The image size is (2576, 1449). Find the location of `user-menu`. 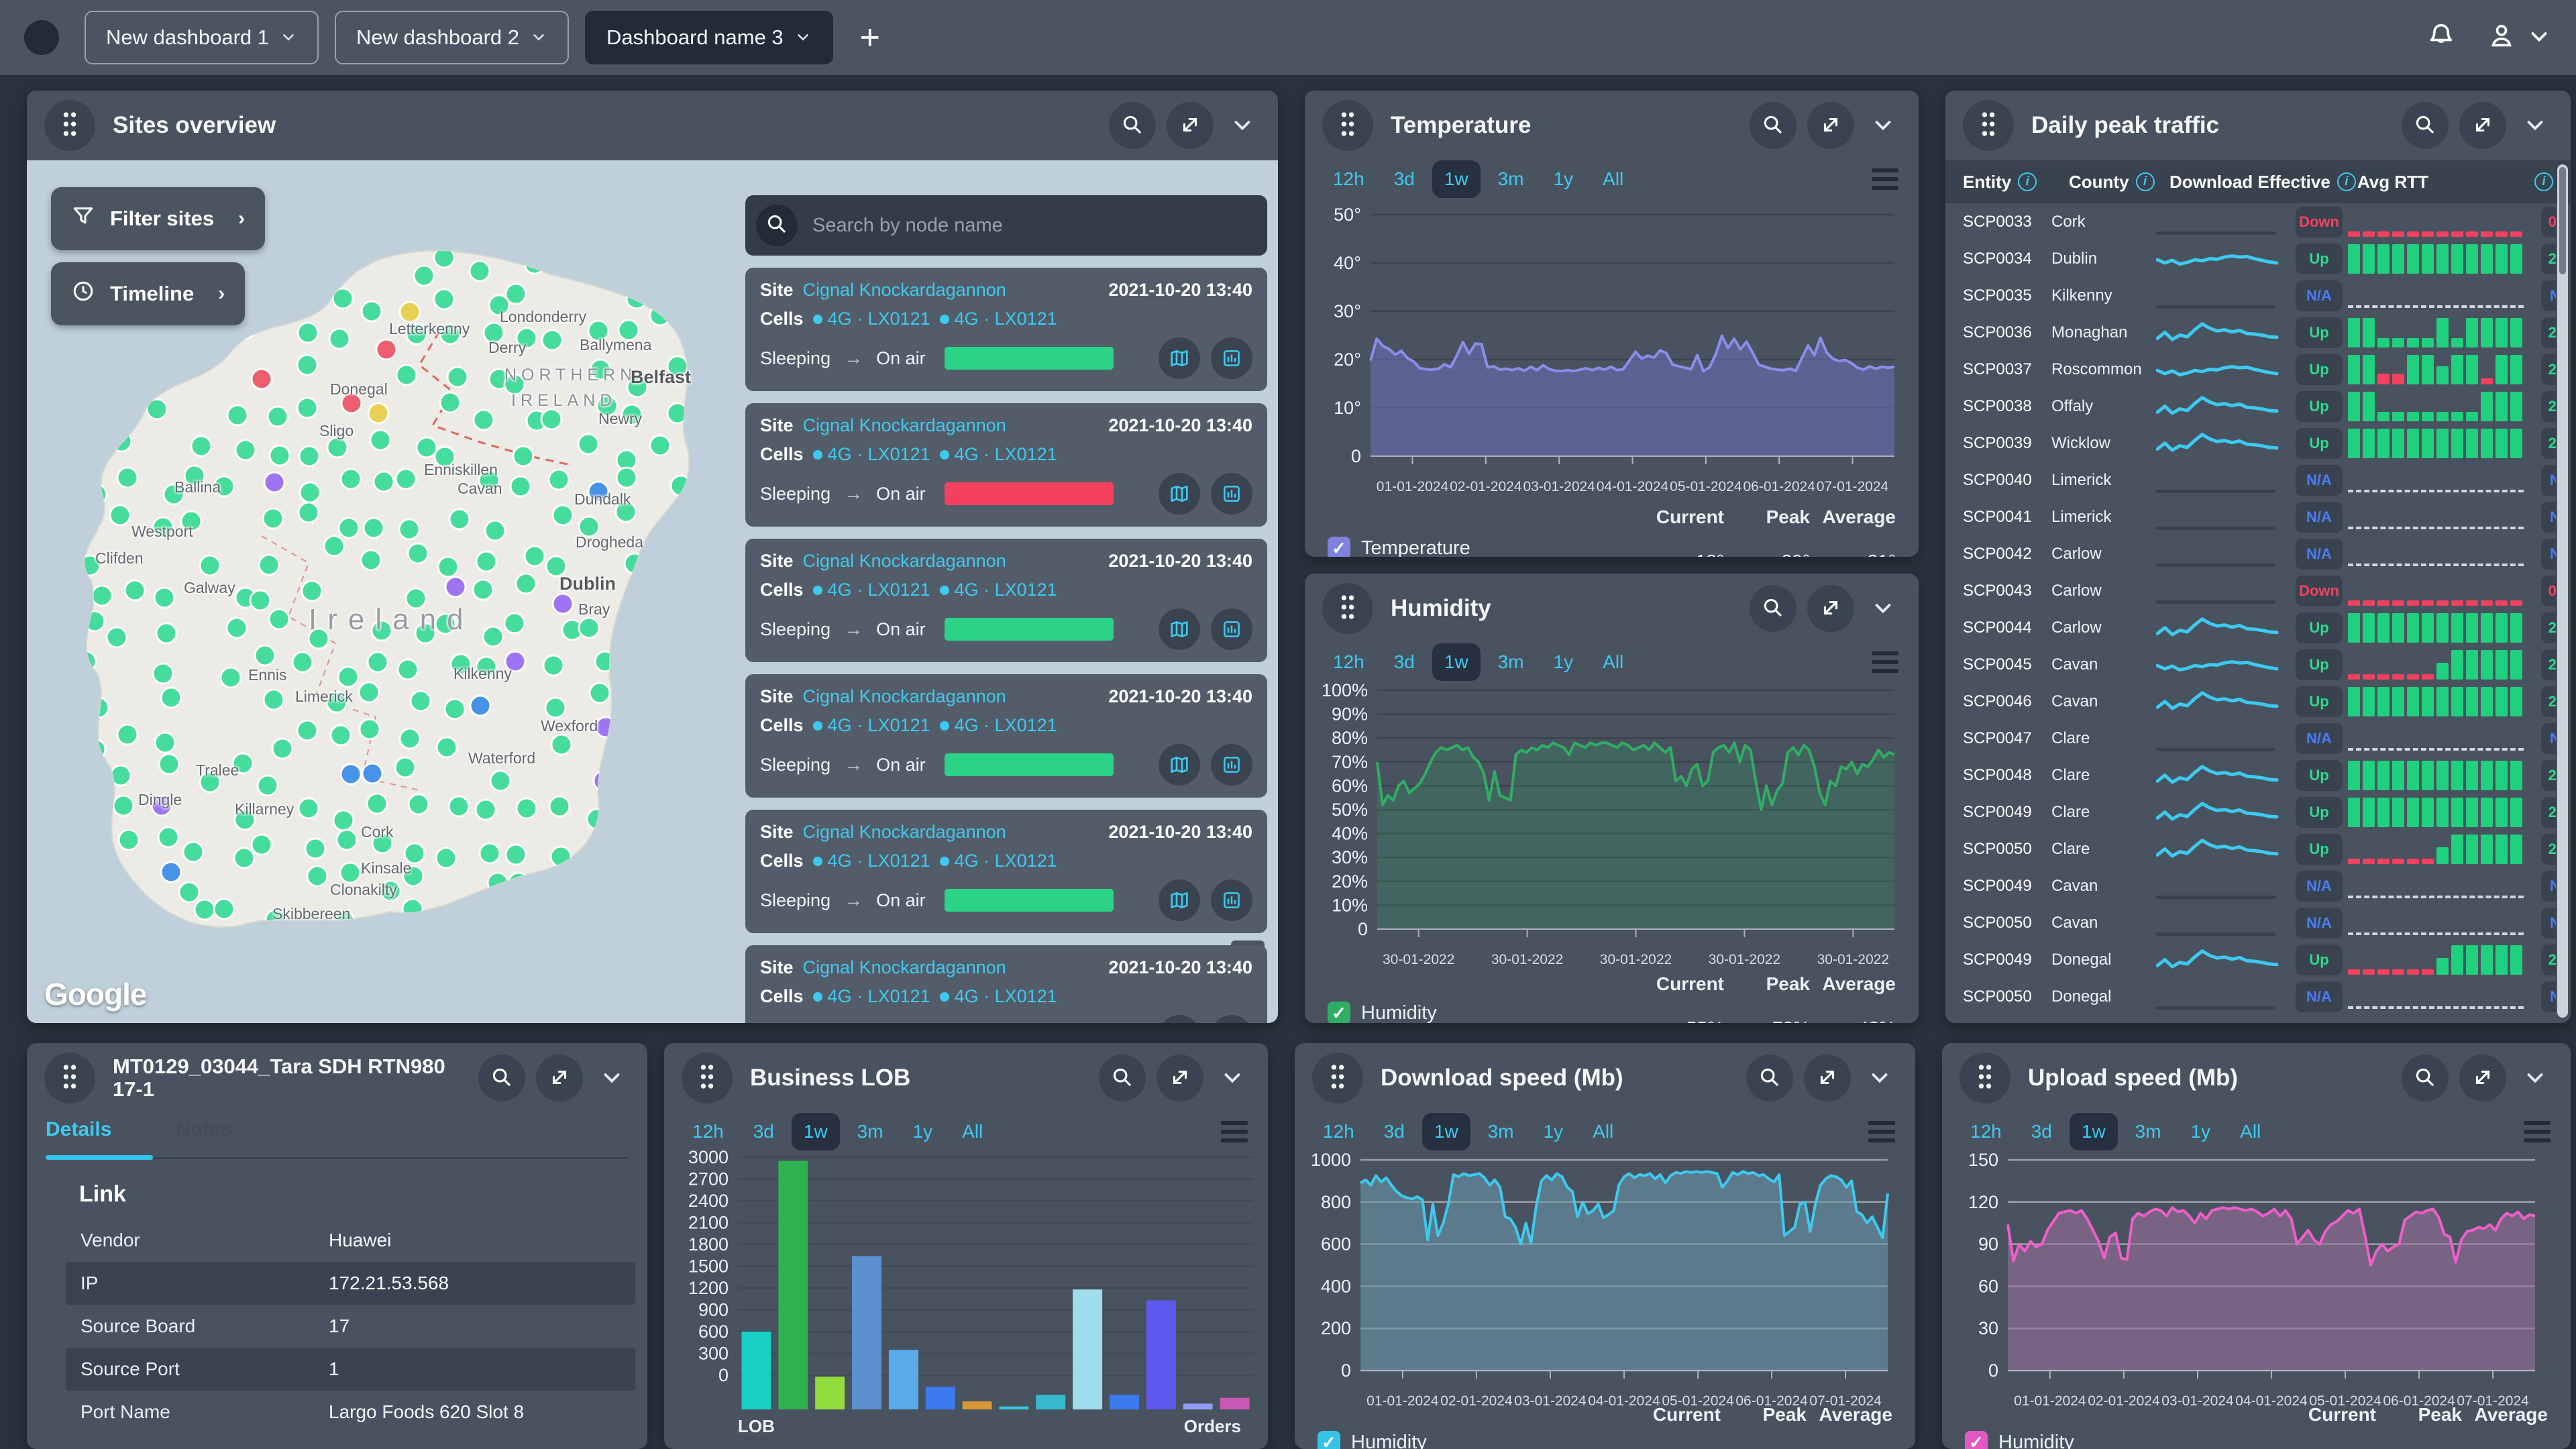

user-menu is located at coordinates (2519, 38).